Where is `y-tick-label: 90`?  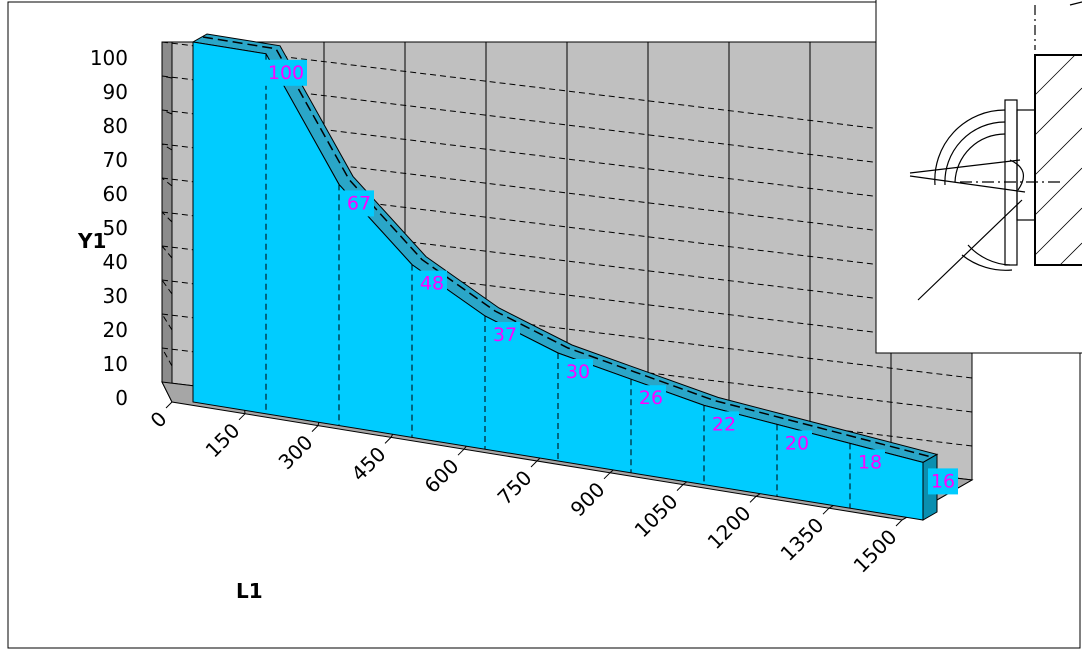
y-tick-label: 90 is located at coordinates (115, 92).